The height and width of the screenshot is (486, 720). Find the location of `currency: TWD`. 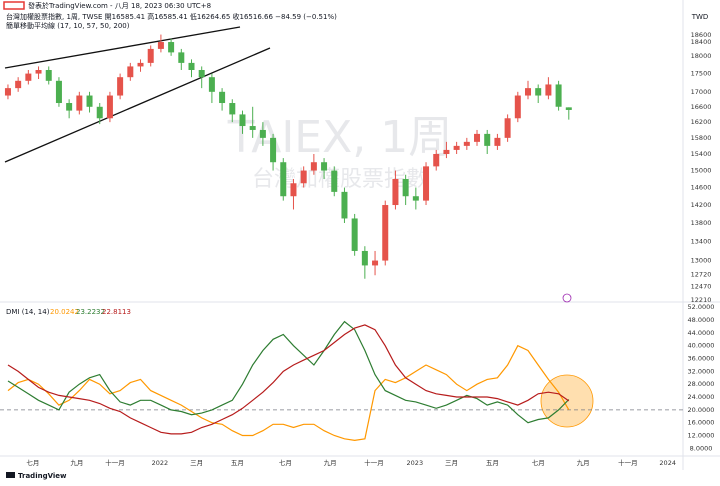

currency: TWD is located at coordinates (700, 17).